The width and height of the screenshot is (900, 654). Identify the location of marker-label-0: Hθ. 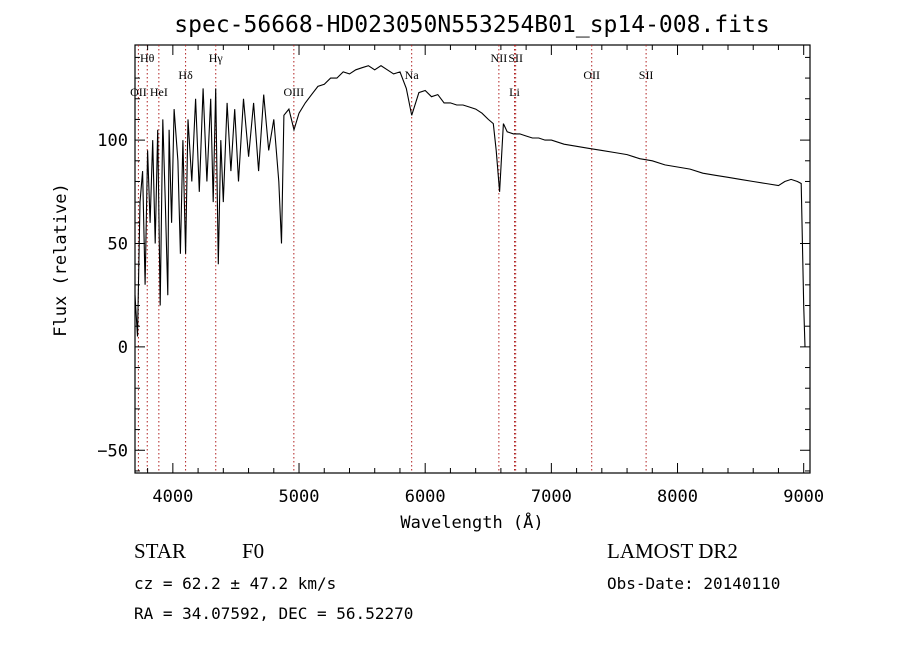
(147, 58).